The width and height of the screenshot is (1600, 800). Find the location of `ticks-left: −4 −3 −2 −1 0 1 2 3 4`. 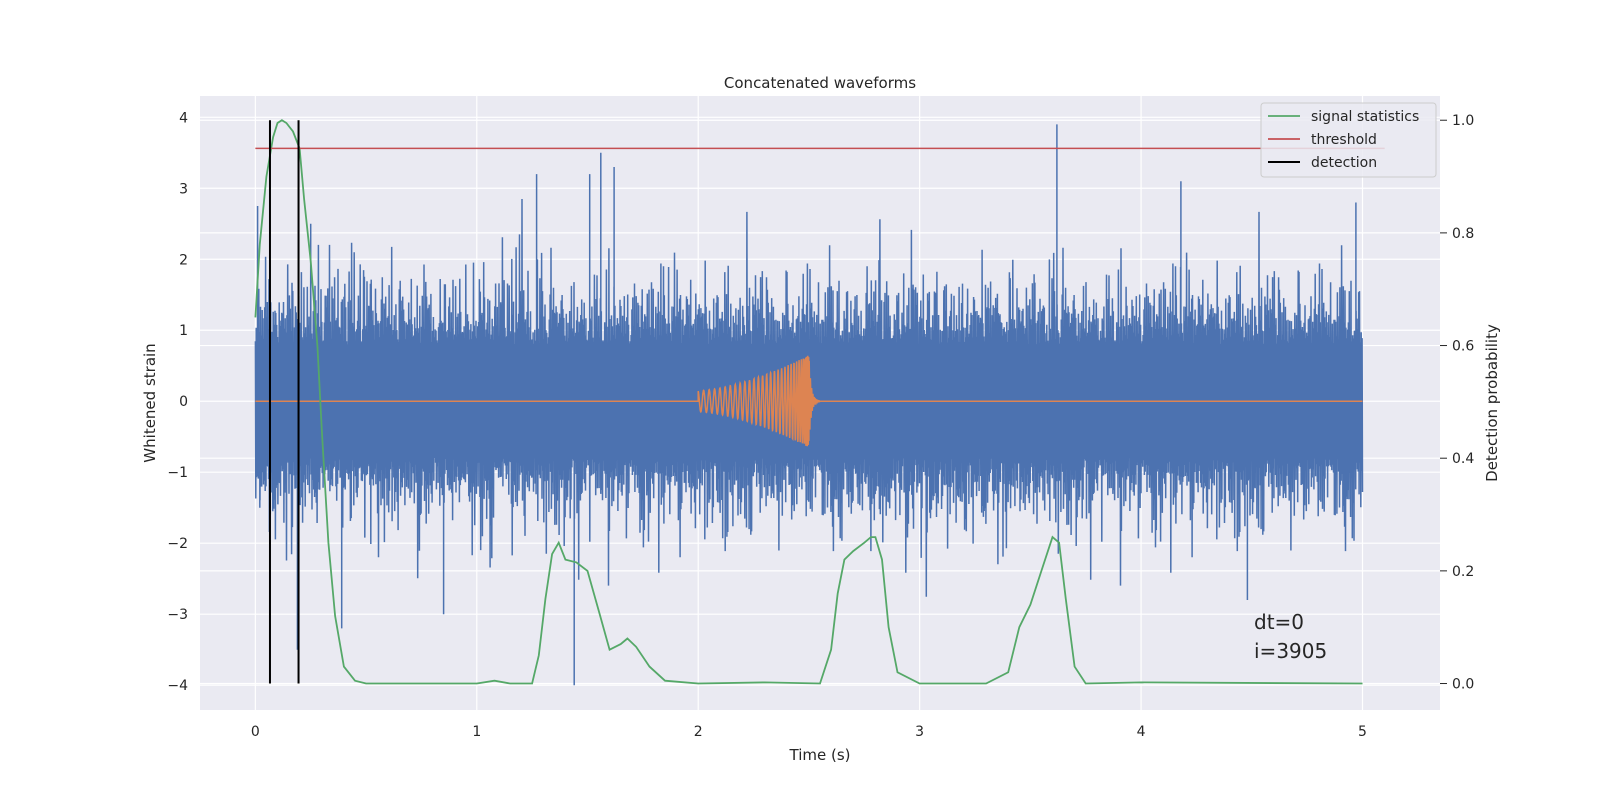

ticks-left: −4 −3 −2 −1 0 1 2 3 4 is located at coordinates (177, 402).